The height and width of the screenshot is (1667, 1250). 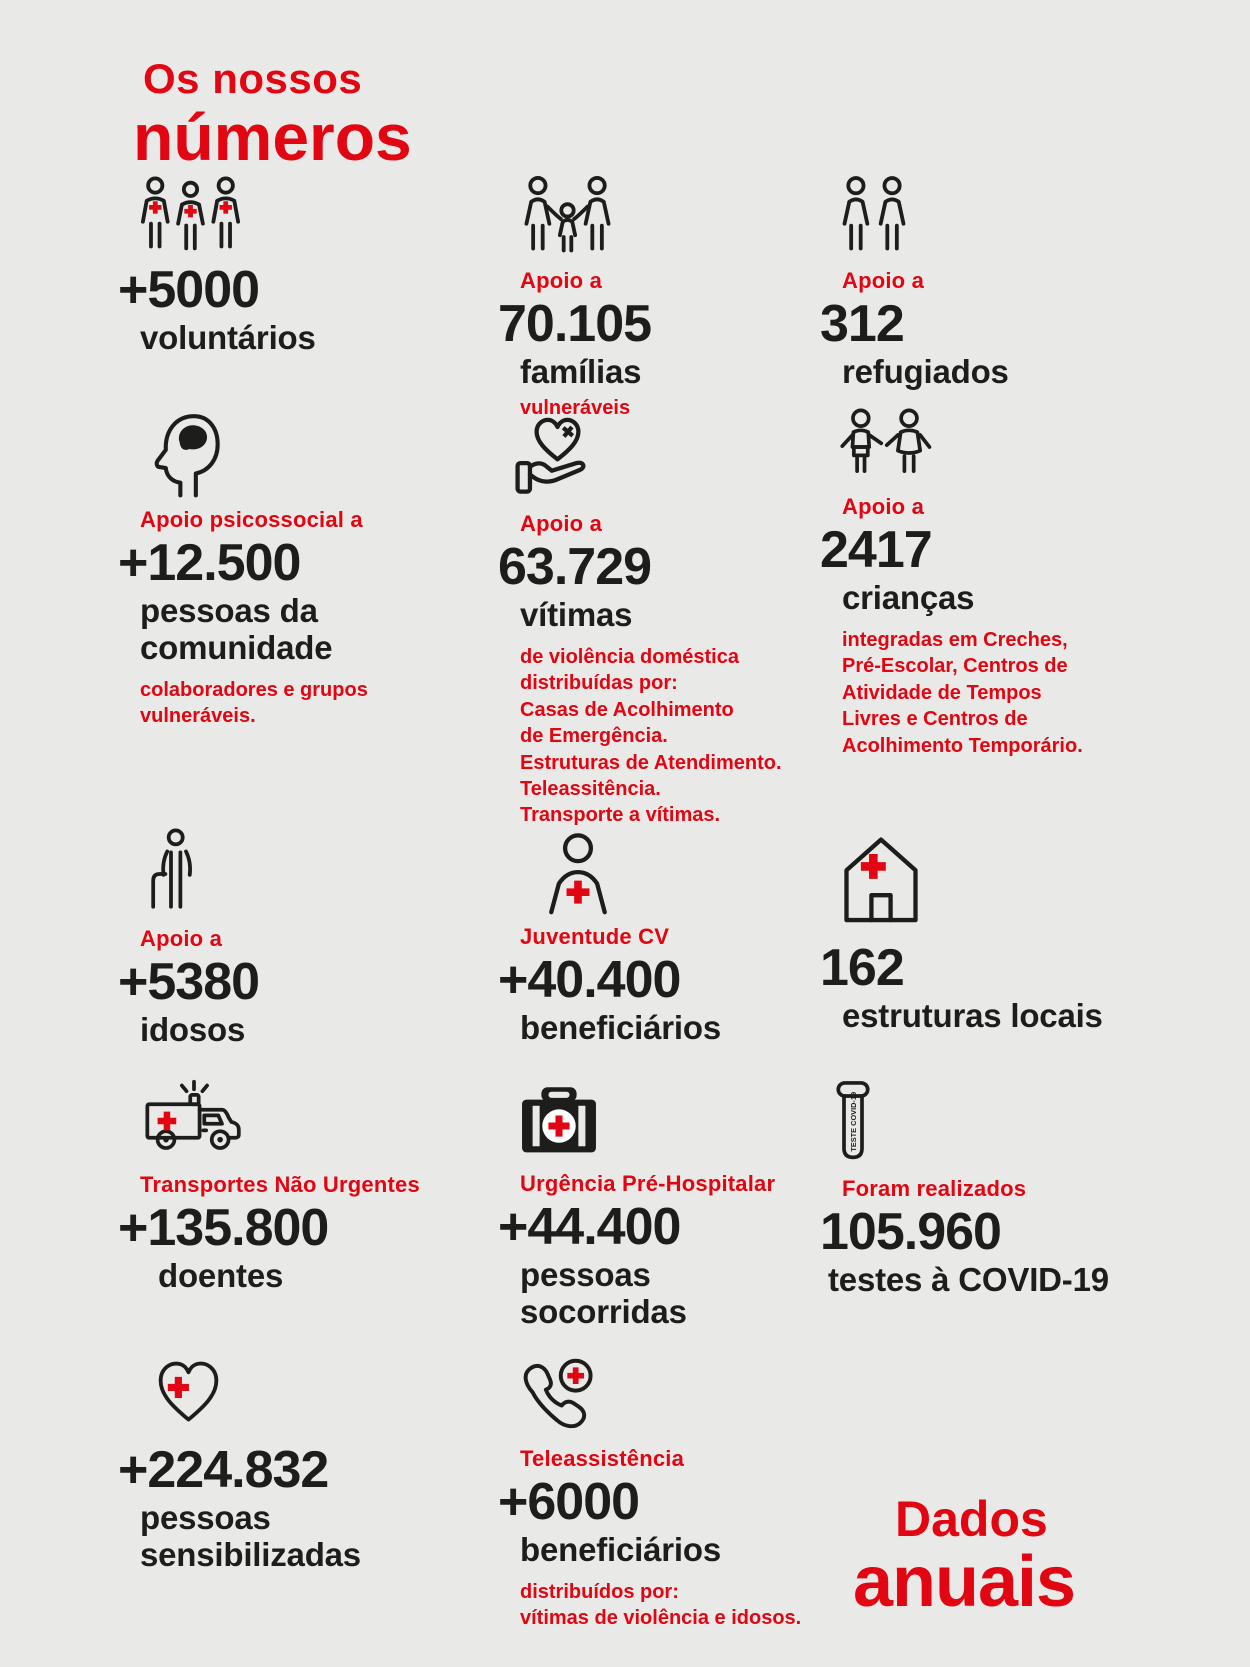 What do you see at coordinates (255, 453) in the screenshot?
I see `head-brain-icon` at bounding box center [255, 453].